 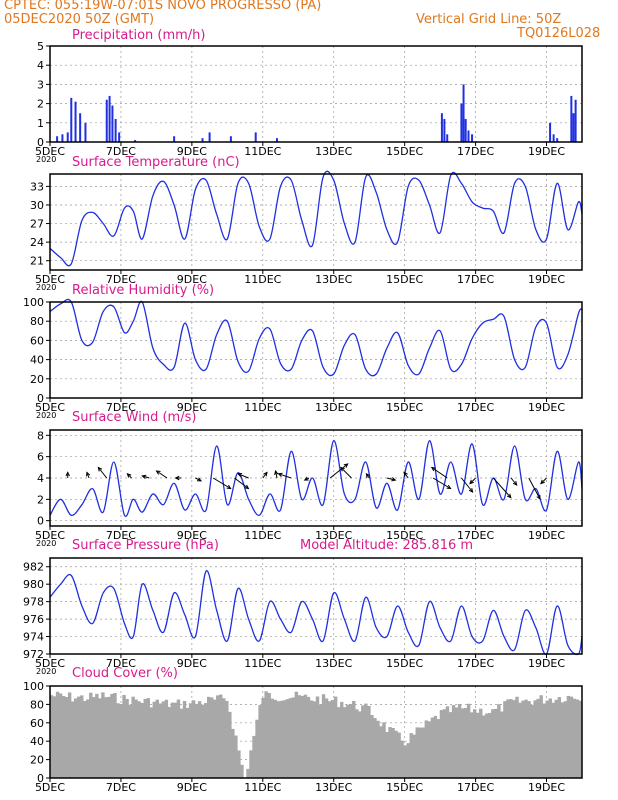 I want to click on y-tick-label: 3, so click(x=40, y=84).